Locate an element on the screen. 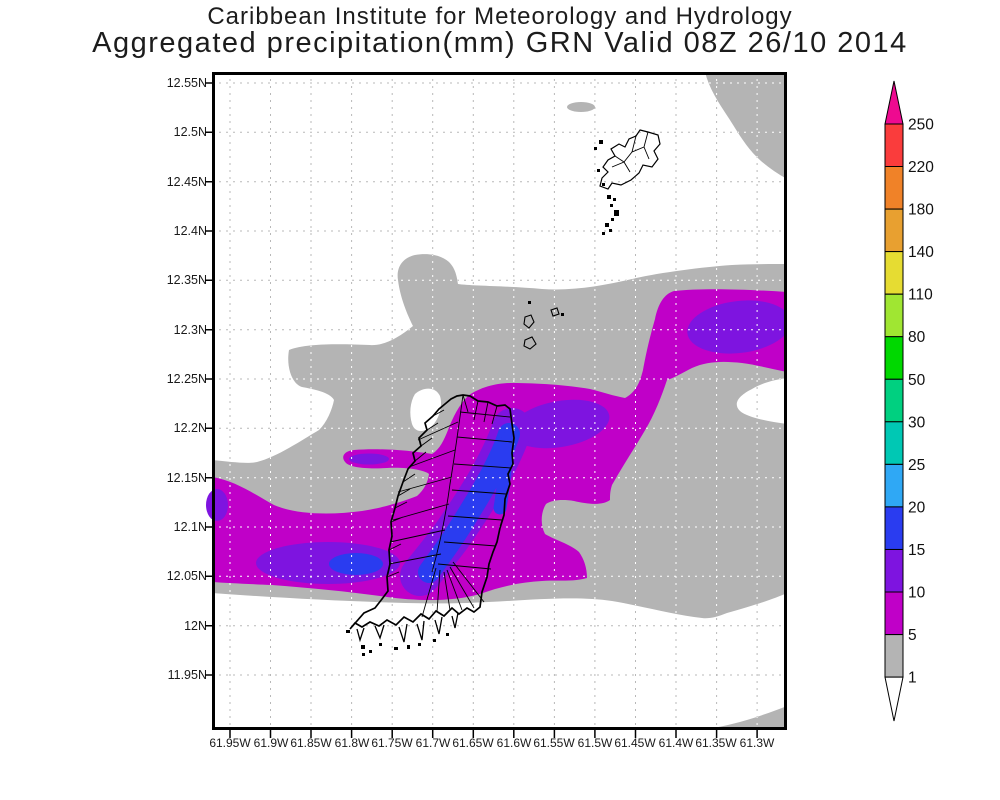 The height and width of the screenshot is (800, 1000). lat-tick-label: 12.5N is located at coordinates (190, 132).